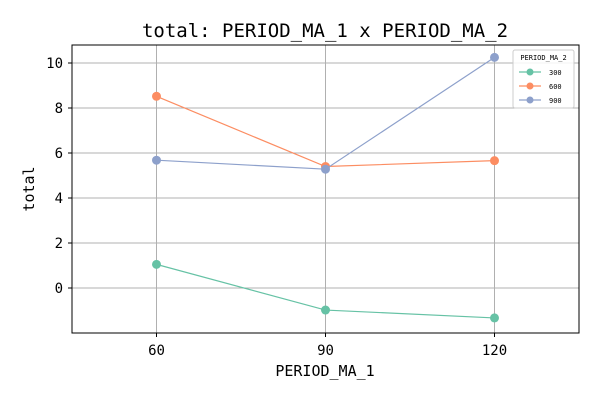  I want to click on legend-label: 300, so click(555, 73).